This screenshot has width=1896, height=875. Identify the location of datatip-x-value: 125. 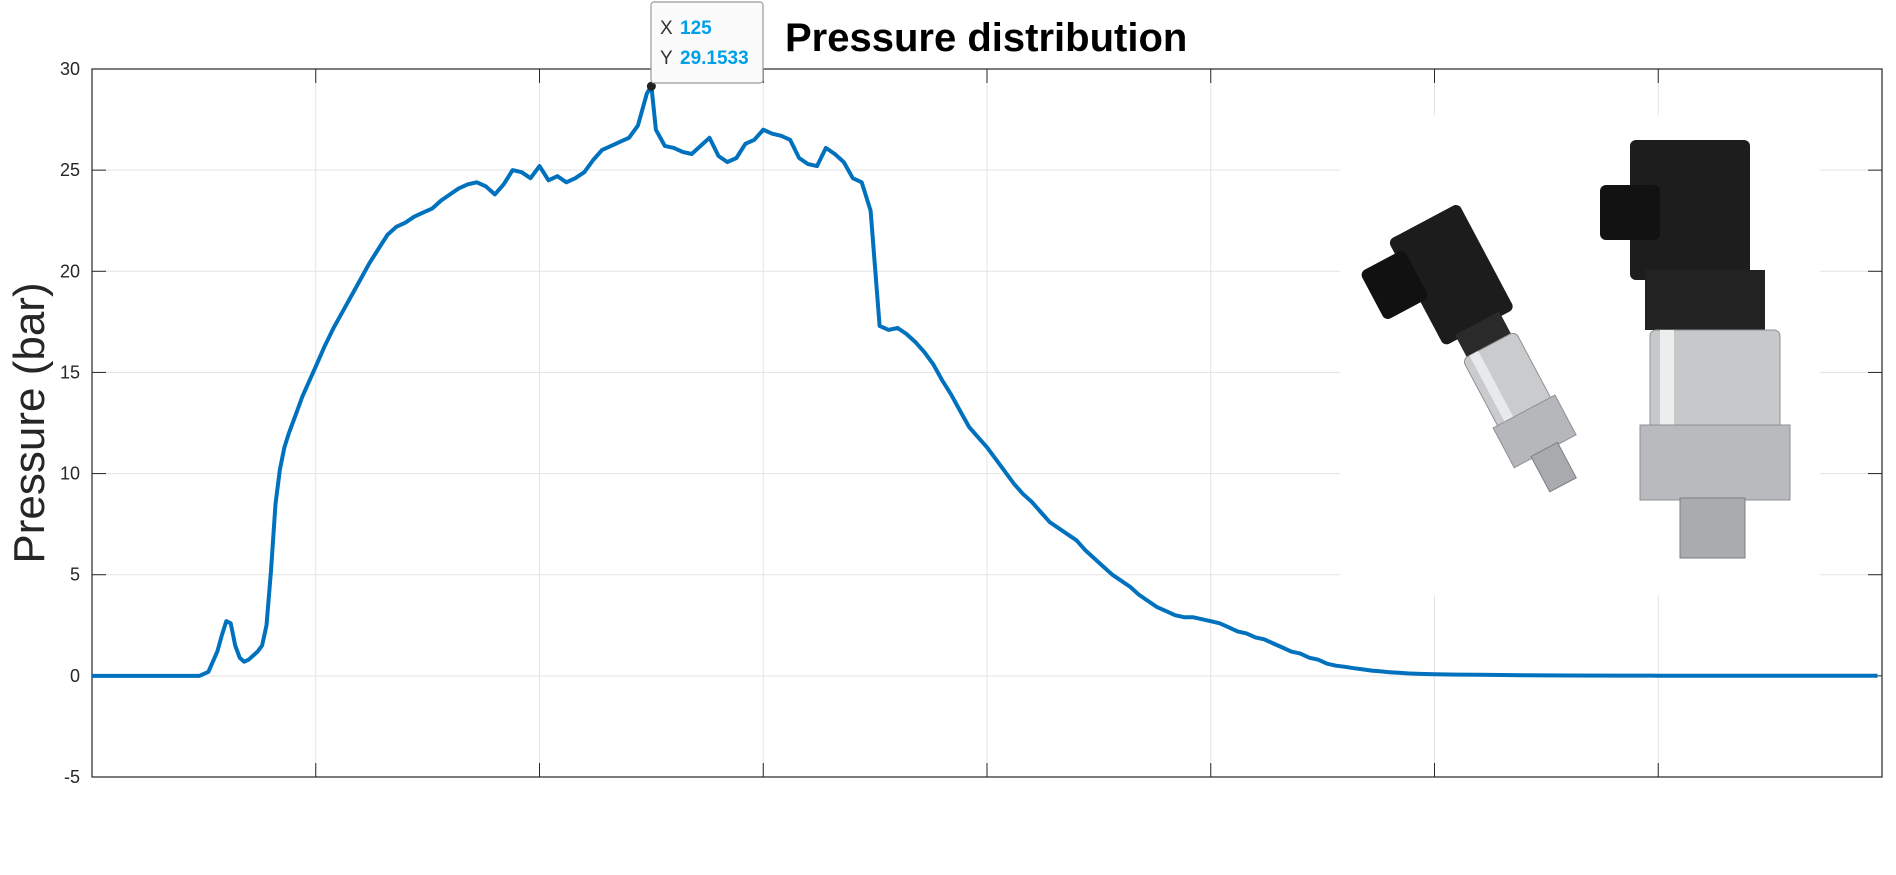
(696, 28).